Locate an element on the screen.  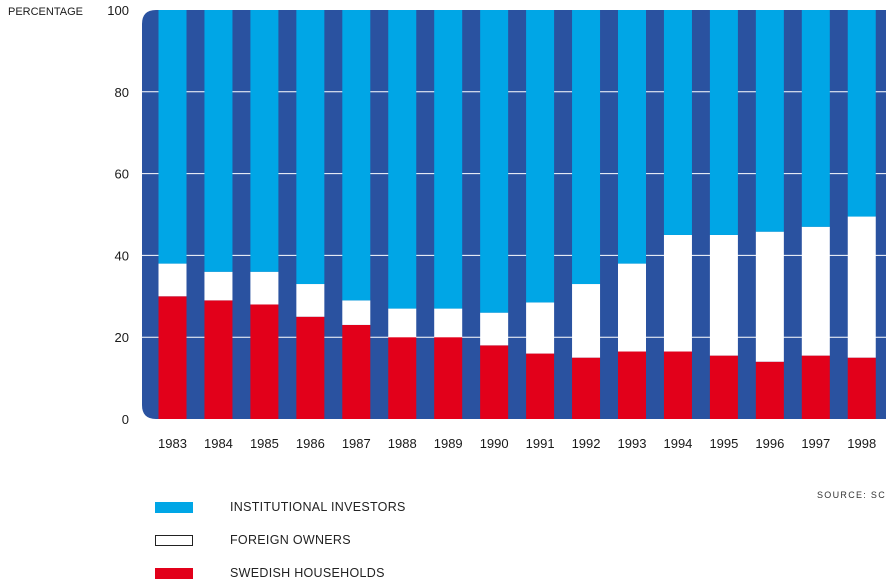
x-tick-label: 1983 is located at coordinates (172, 443).